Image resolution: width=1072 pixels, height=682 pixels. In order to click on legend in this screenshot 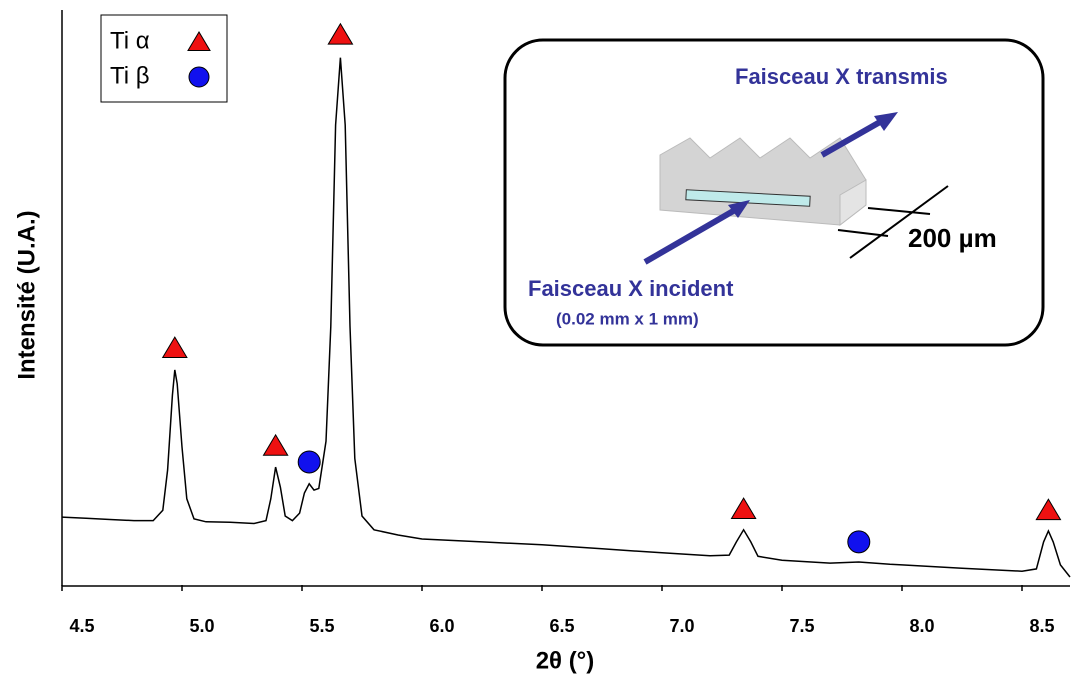, I will do `click(164, 58)`.